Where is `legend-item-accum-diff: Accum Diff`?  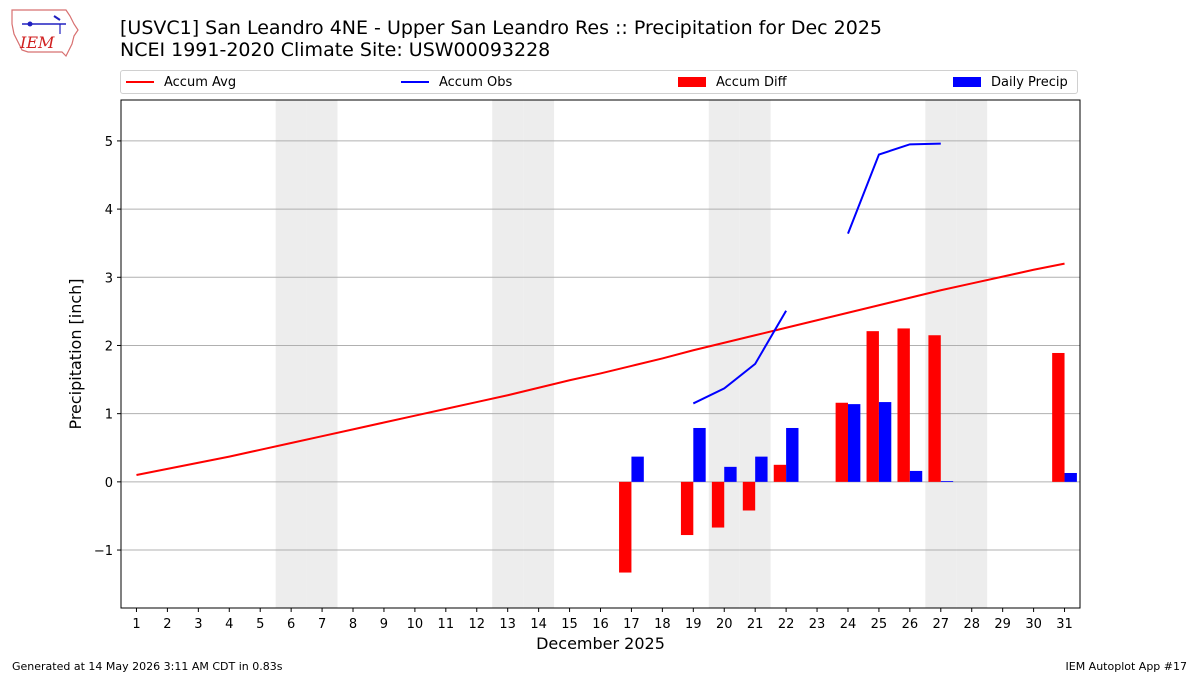
legend-item-accum-diff: Accum Diff is located at coordinates (732, 82).